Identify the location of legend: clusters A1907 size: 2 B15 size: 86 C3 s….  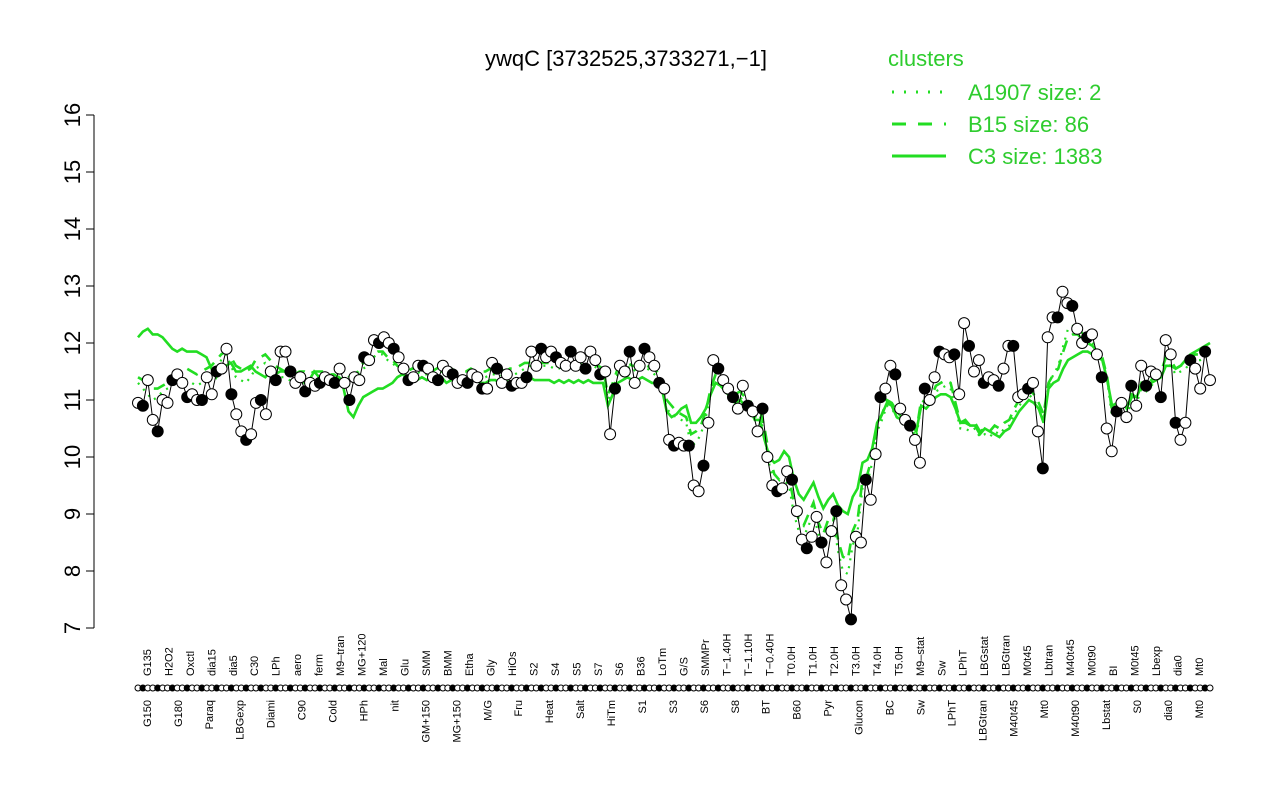
(995, 107).